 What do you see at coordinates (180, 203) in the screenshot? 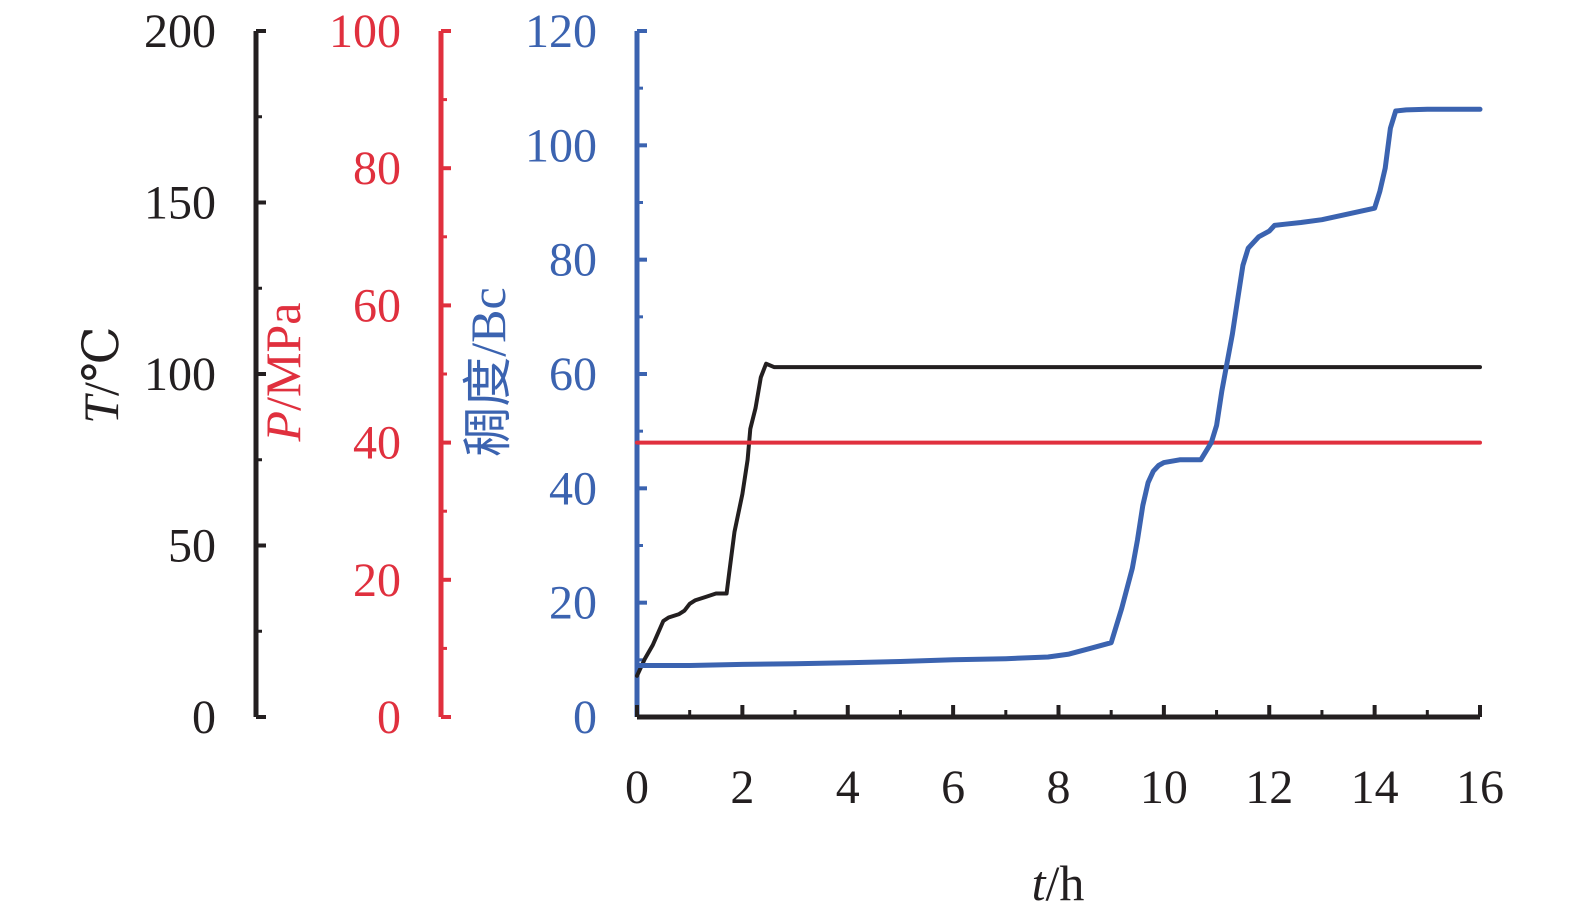
I see `temperature-tick-label: 150` at bounding box center [180, 203].